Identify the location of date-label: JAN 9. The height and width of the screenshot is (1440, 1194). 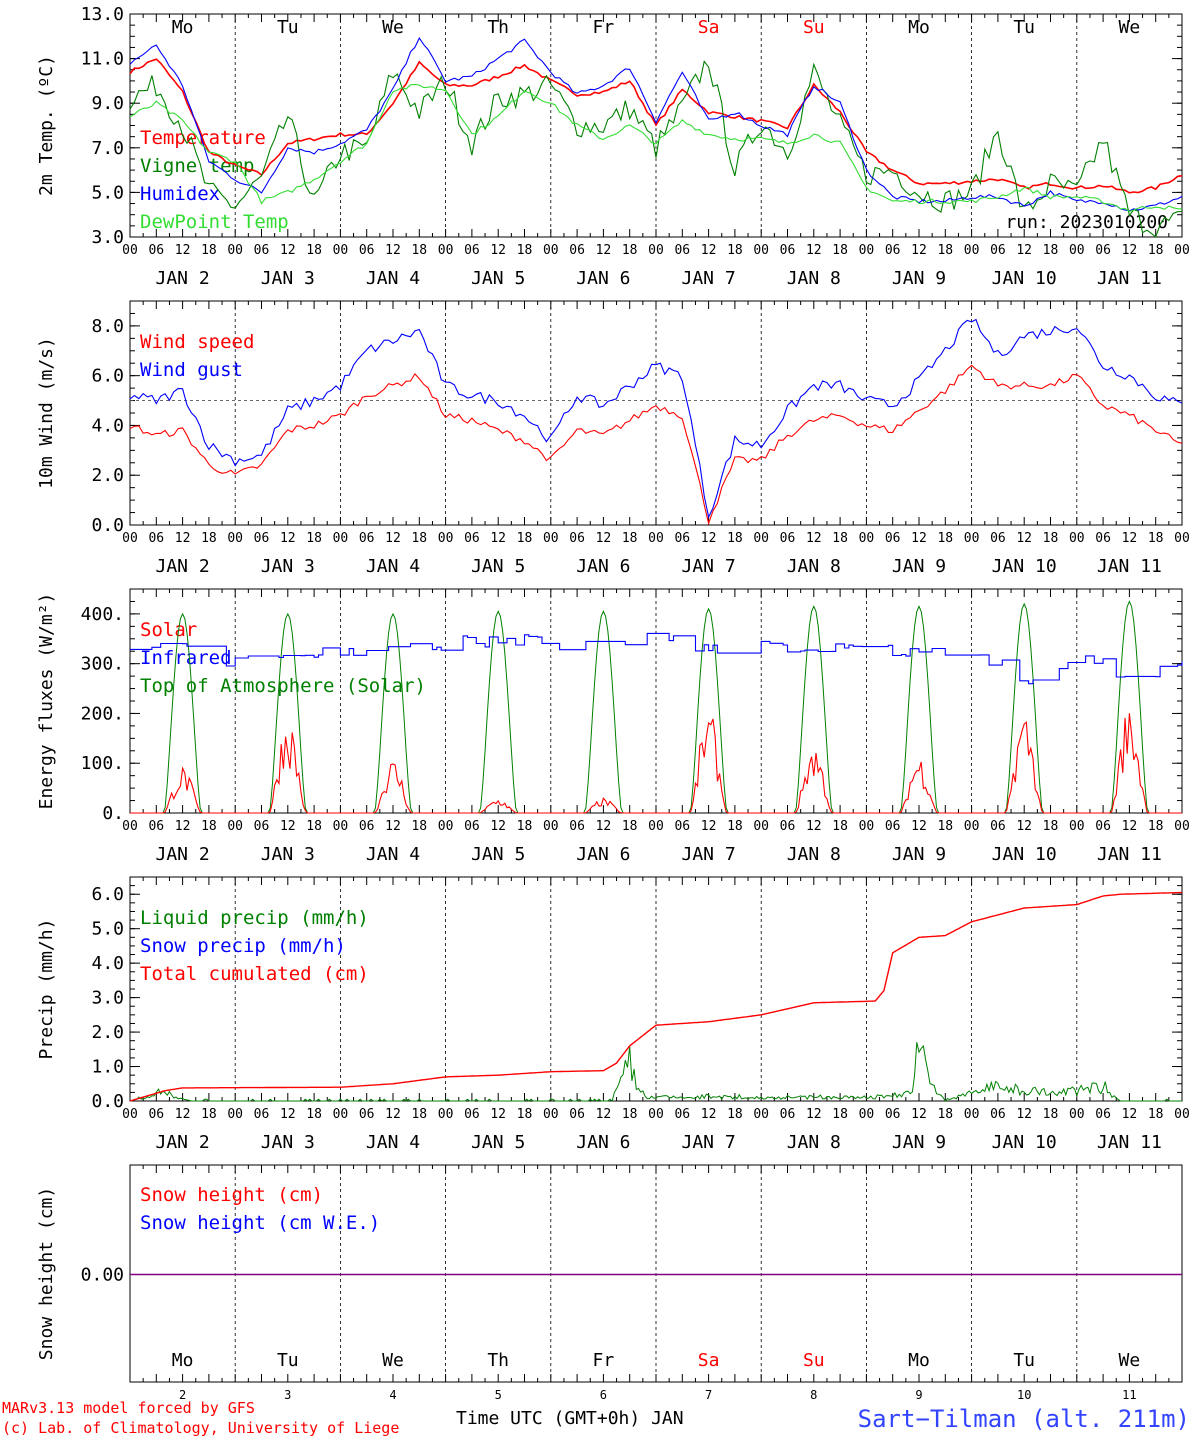
(919, 278).